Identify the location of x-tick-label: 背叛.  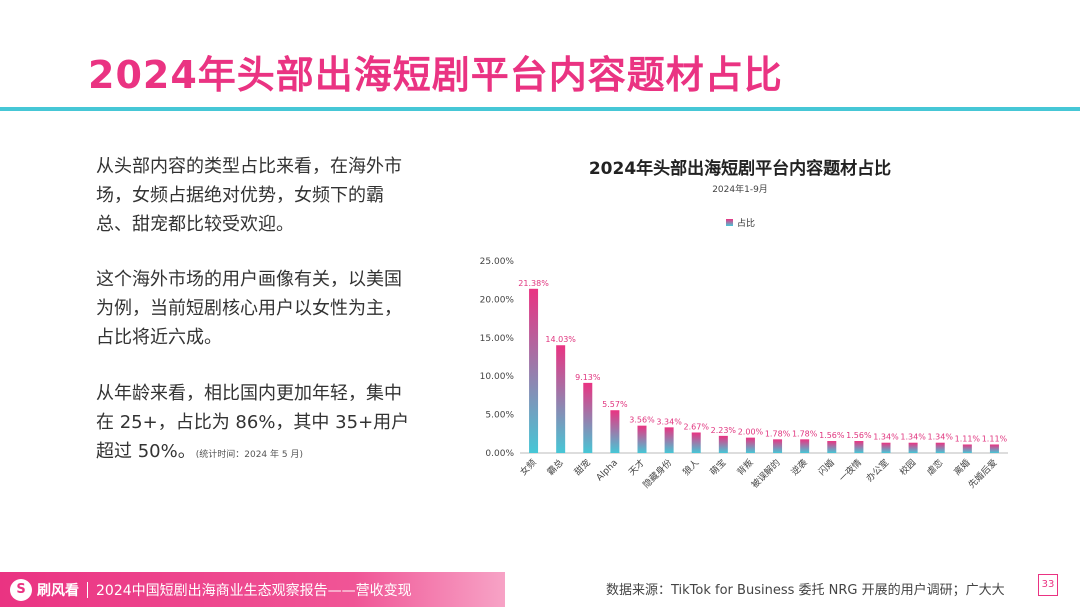
(744, 467).